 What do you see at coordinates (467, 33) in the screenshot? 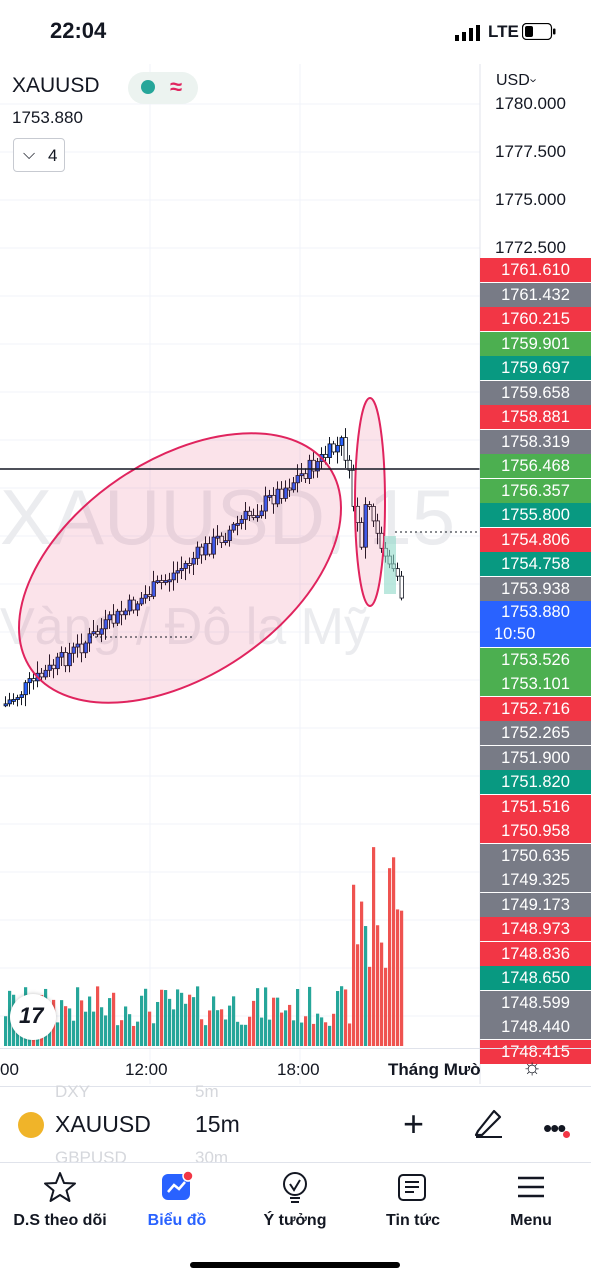
I see `signal-icon` at bounding box center [467, 33].